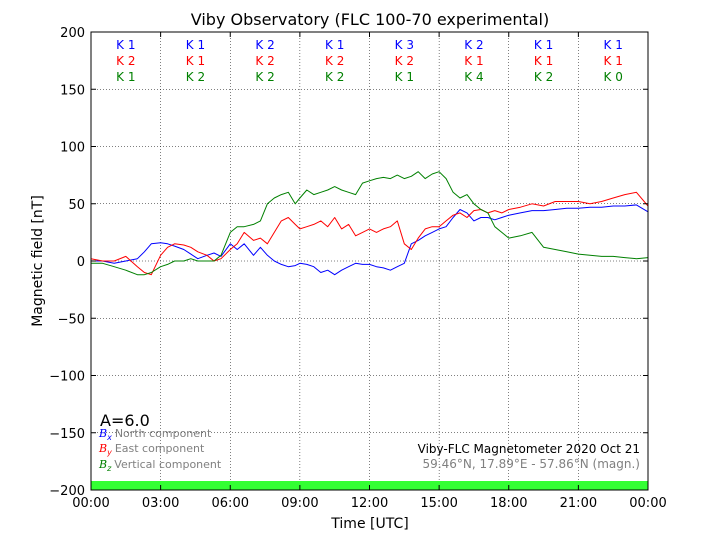  Describe the element at coordinates (578, 503) in the screenshot. I see `x-tick-label: 21:00` at that location.